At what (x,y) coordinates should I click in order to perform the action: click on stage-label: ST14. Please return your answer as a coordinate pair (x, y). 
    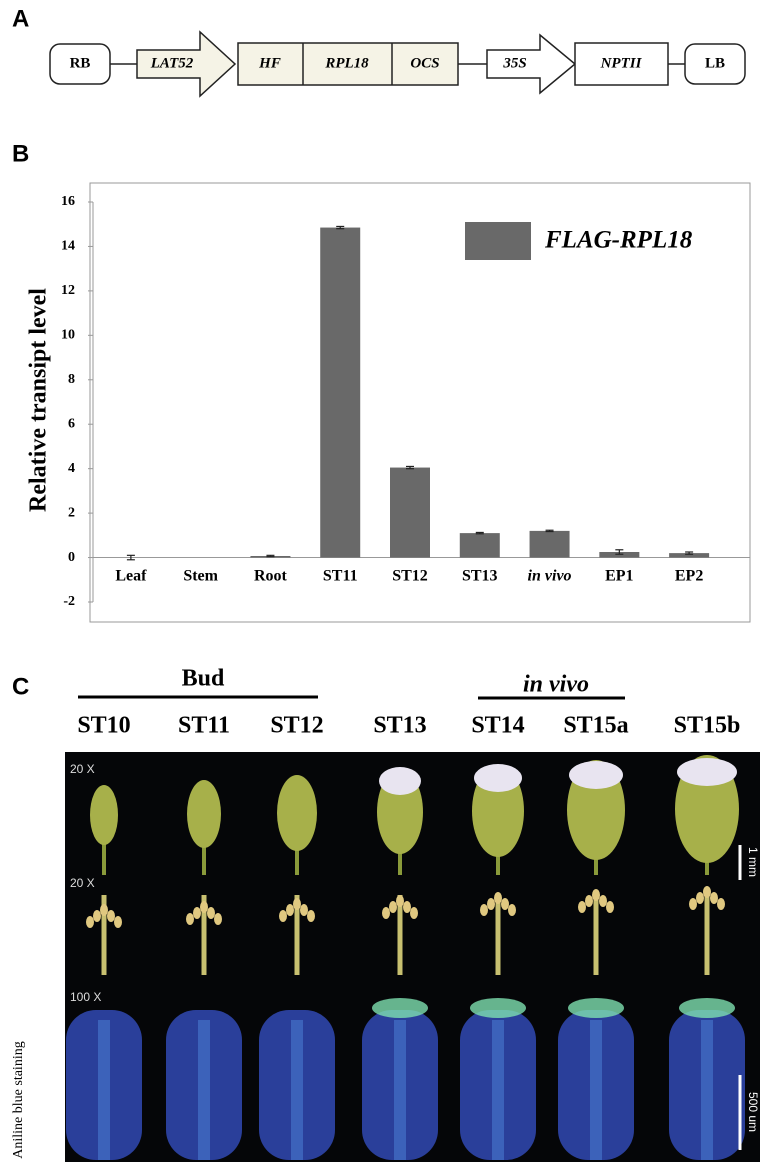
    Looking at the image, I should click on (497, 726).